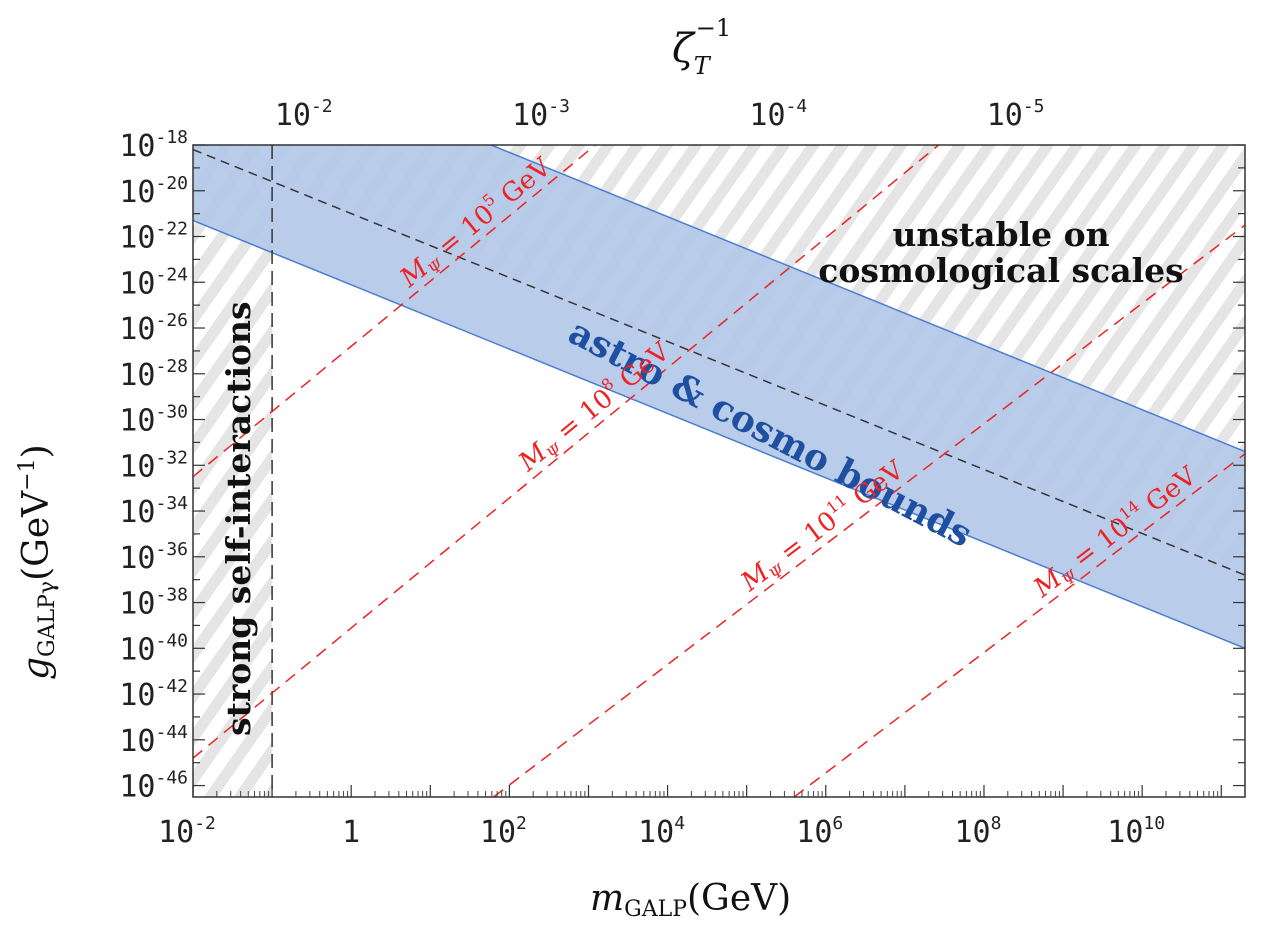  Describe the element at coordinates (1000, 234) in the screenshot. I see `unstable-label-line1: unstable on` at that location.